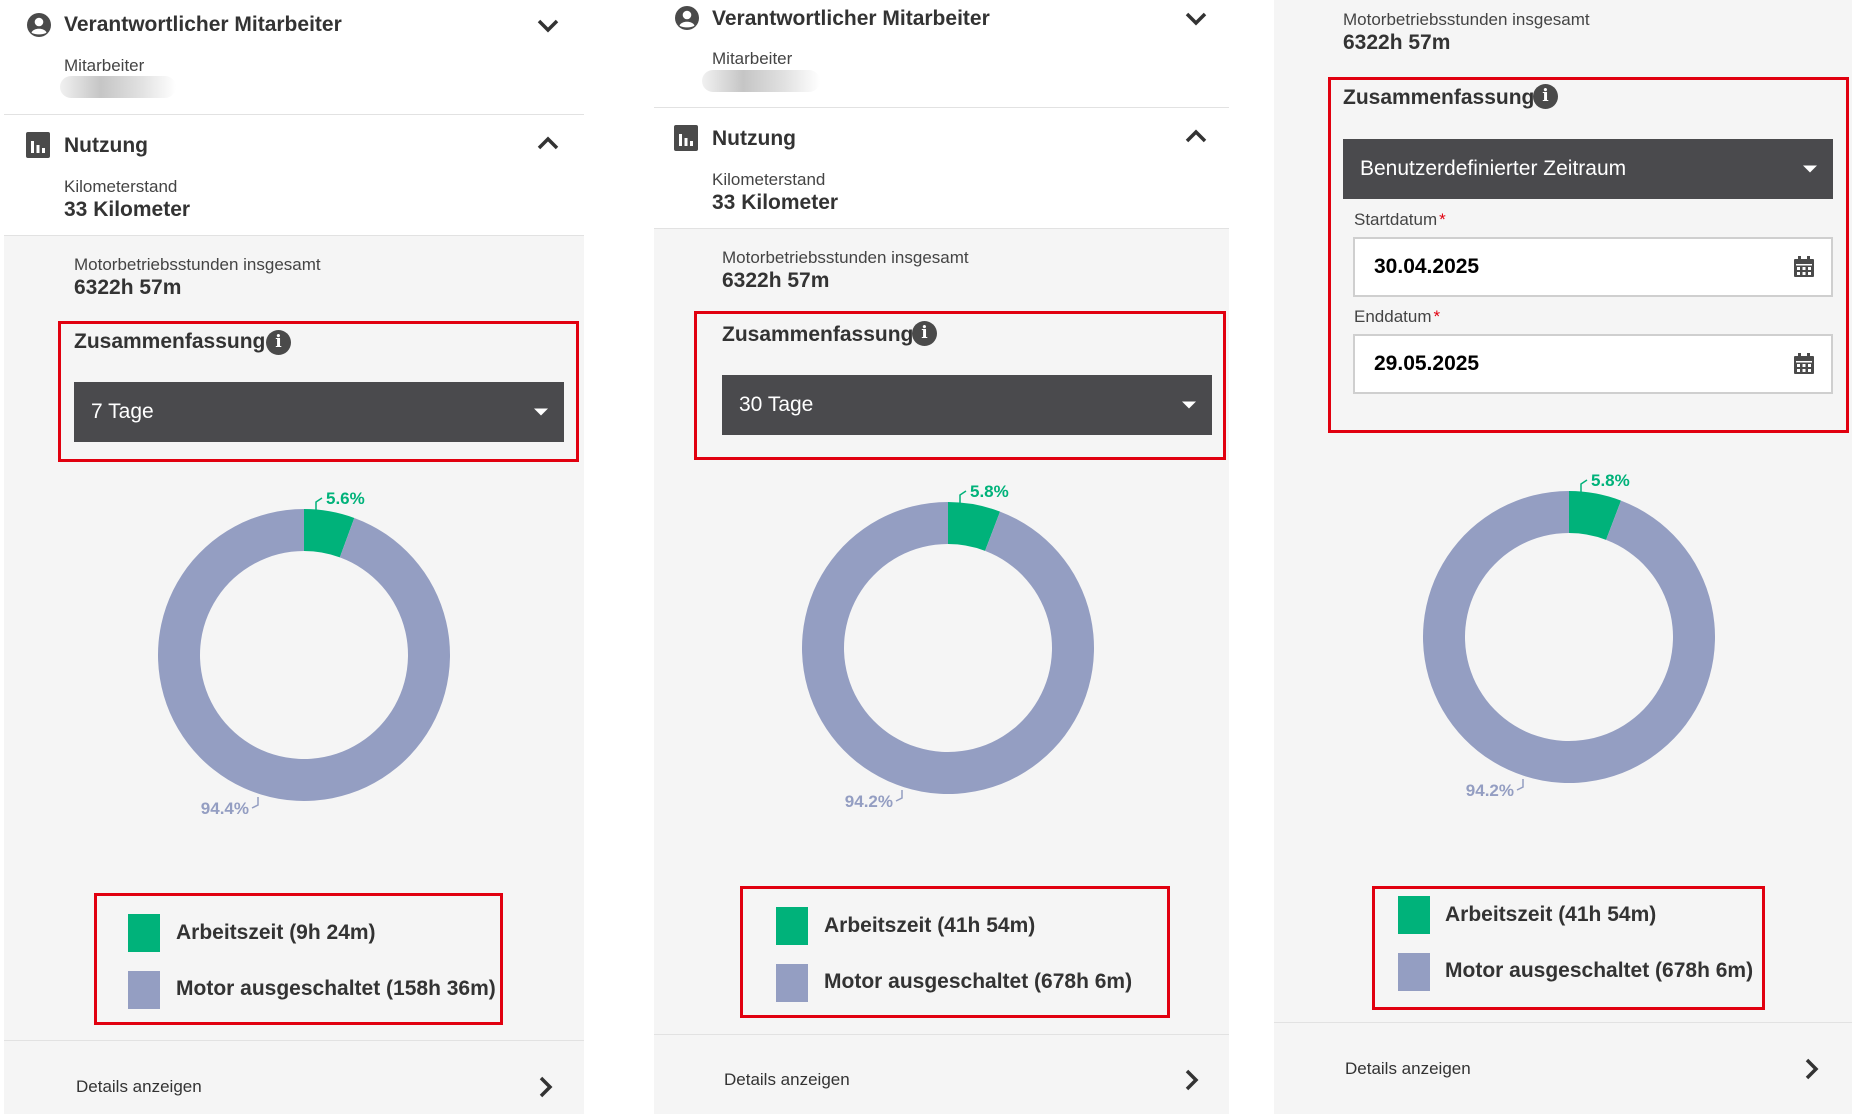 Image resolution: width=1852 pixels, height=1114 pixels. Describe the element at coordinates (967, 405) in the screenshot. I see `period-select: 30 Tage` at that location.